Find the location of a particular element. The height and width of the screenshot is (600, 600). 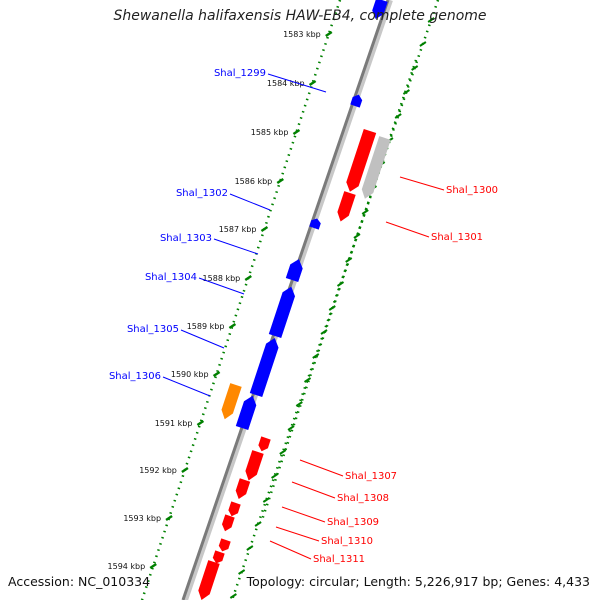

kbp-tick-label: 1584 kbp is located at coordinates (286, 83).